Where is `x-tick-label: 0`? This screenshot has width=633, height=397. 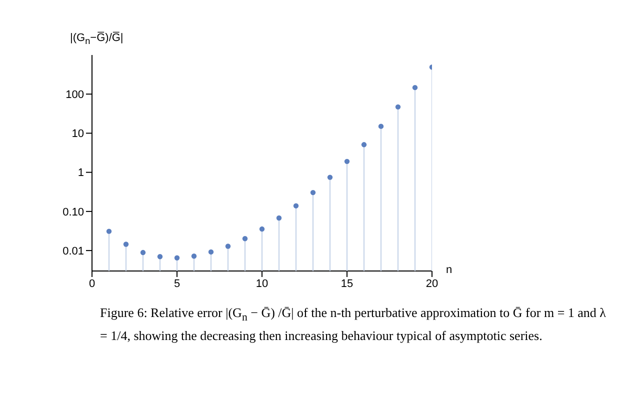
x-tick-label: 0 is located at coordinates (92, 284).